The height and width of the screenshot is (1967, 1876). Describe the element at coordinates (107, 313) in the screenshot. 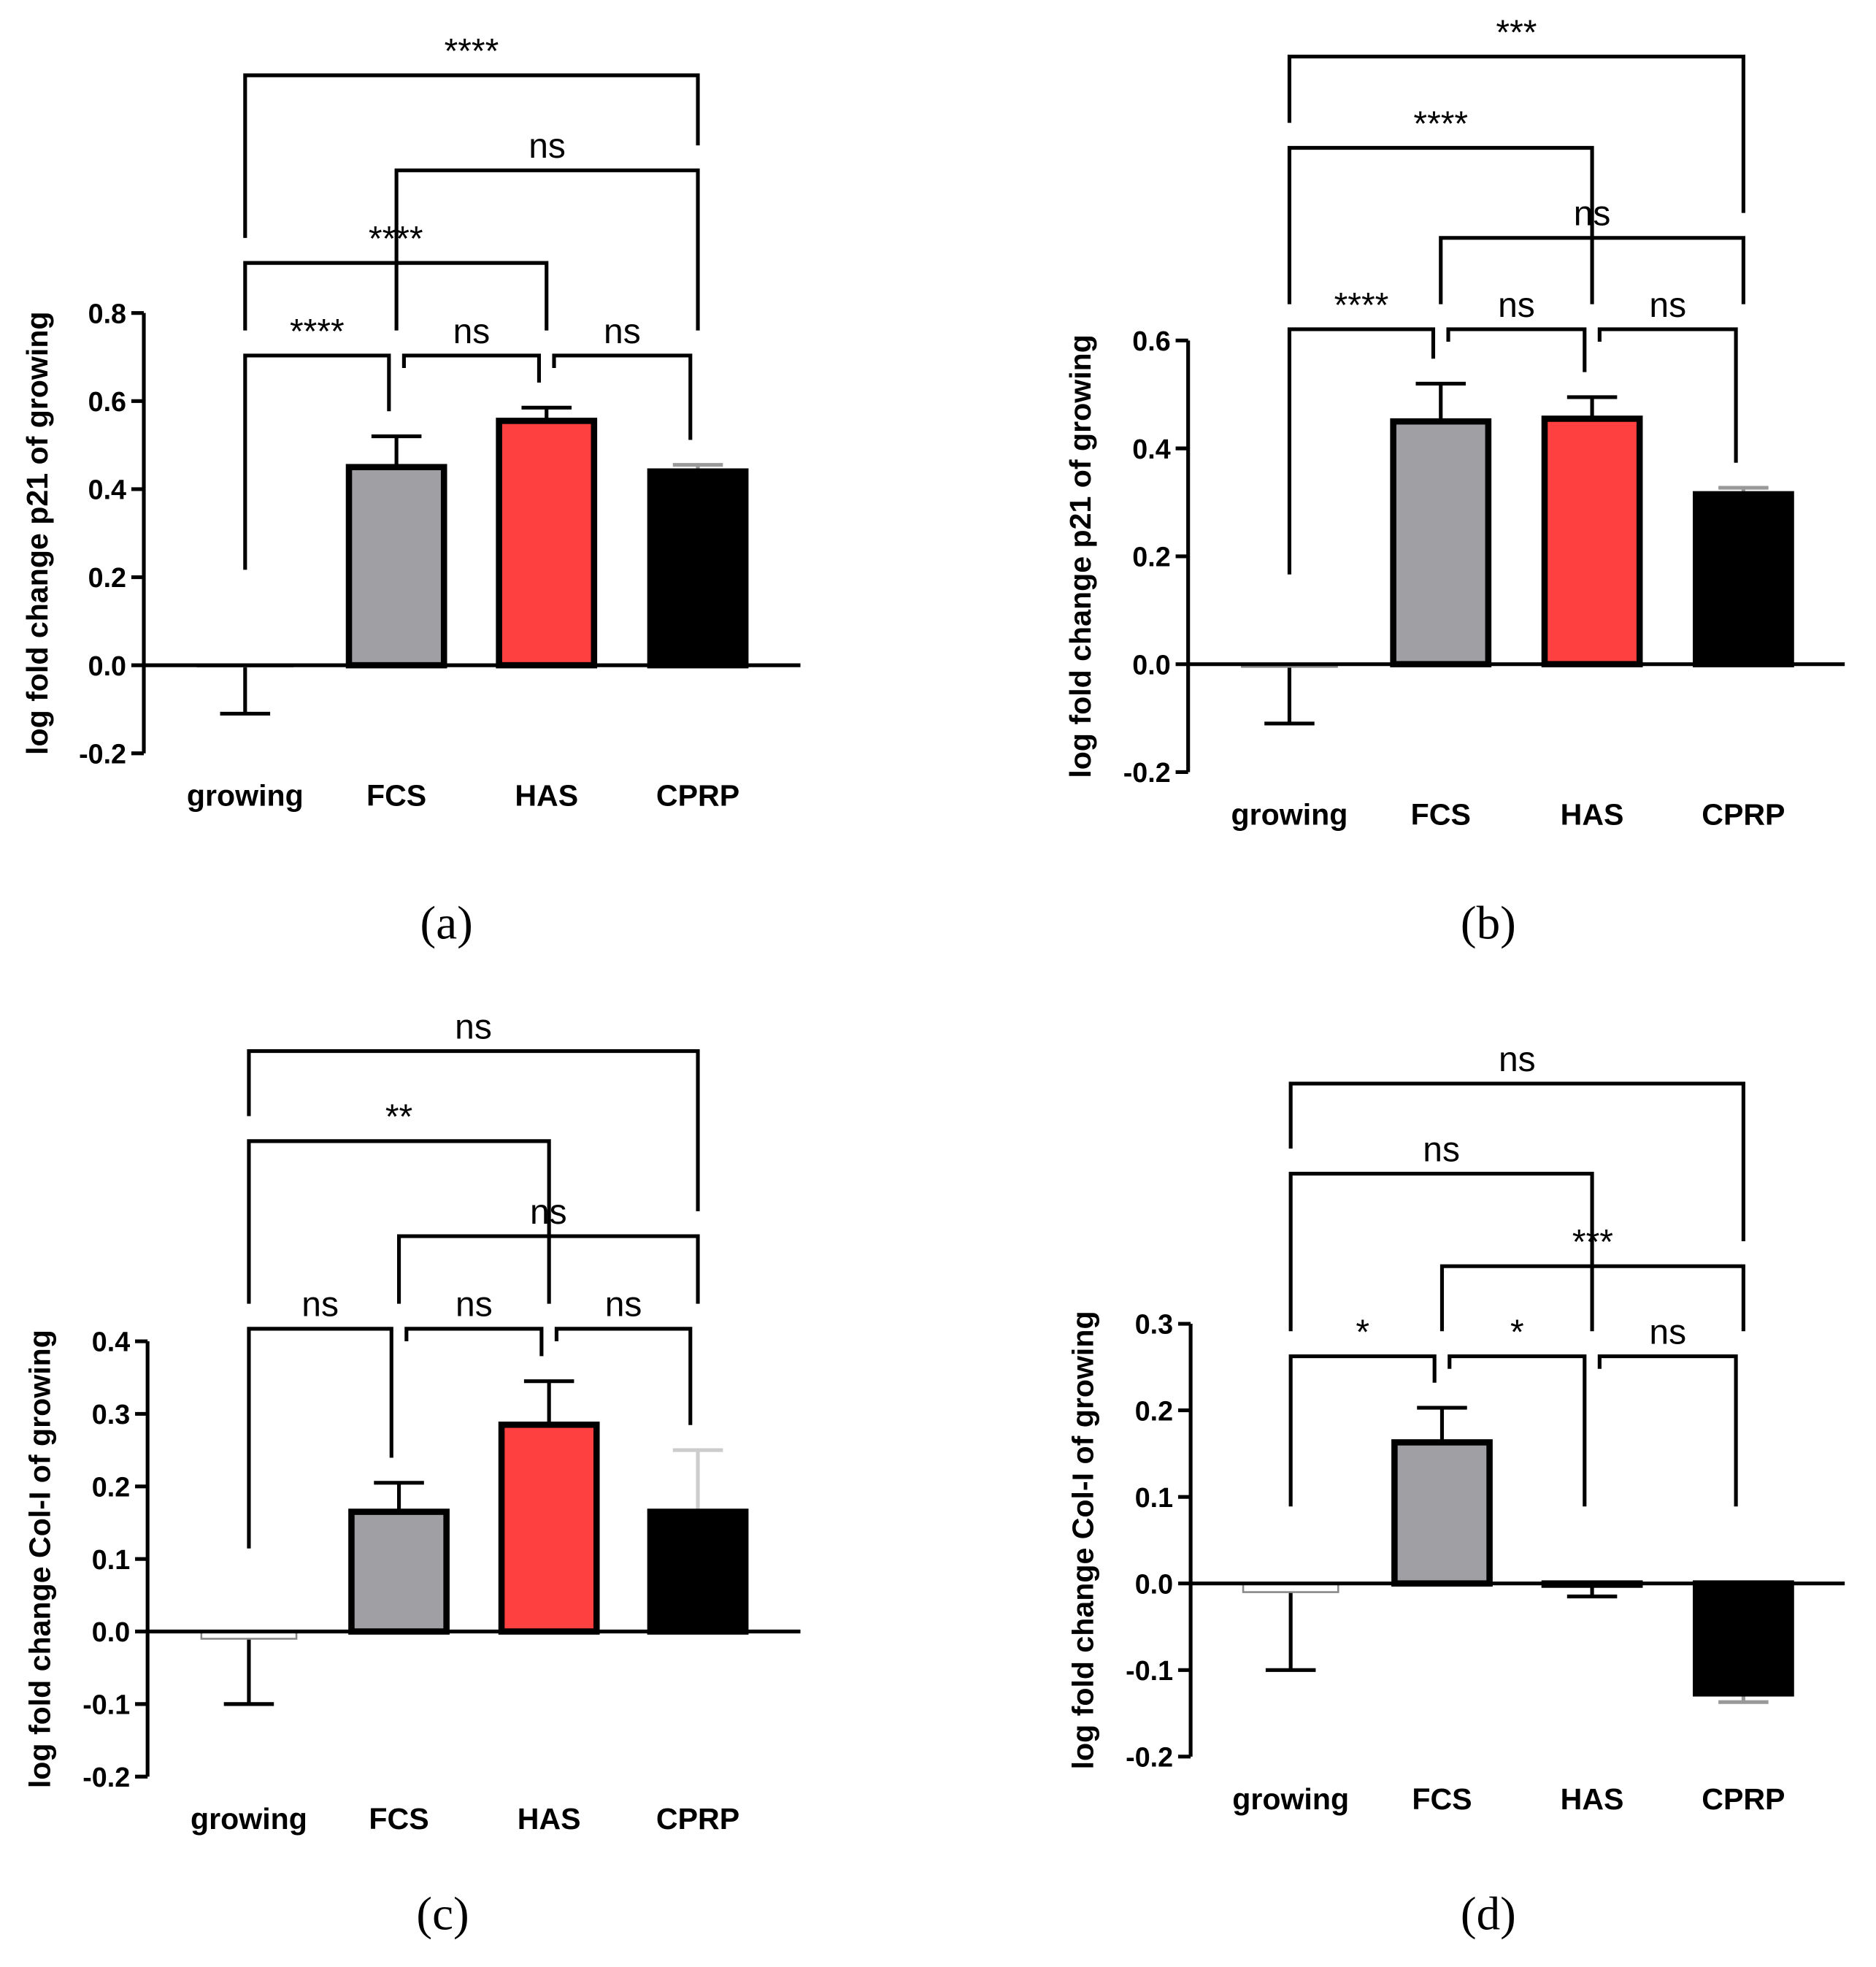

I see `y-tick-label: 0.8` at that location.